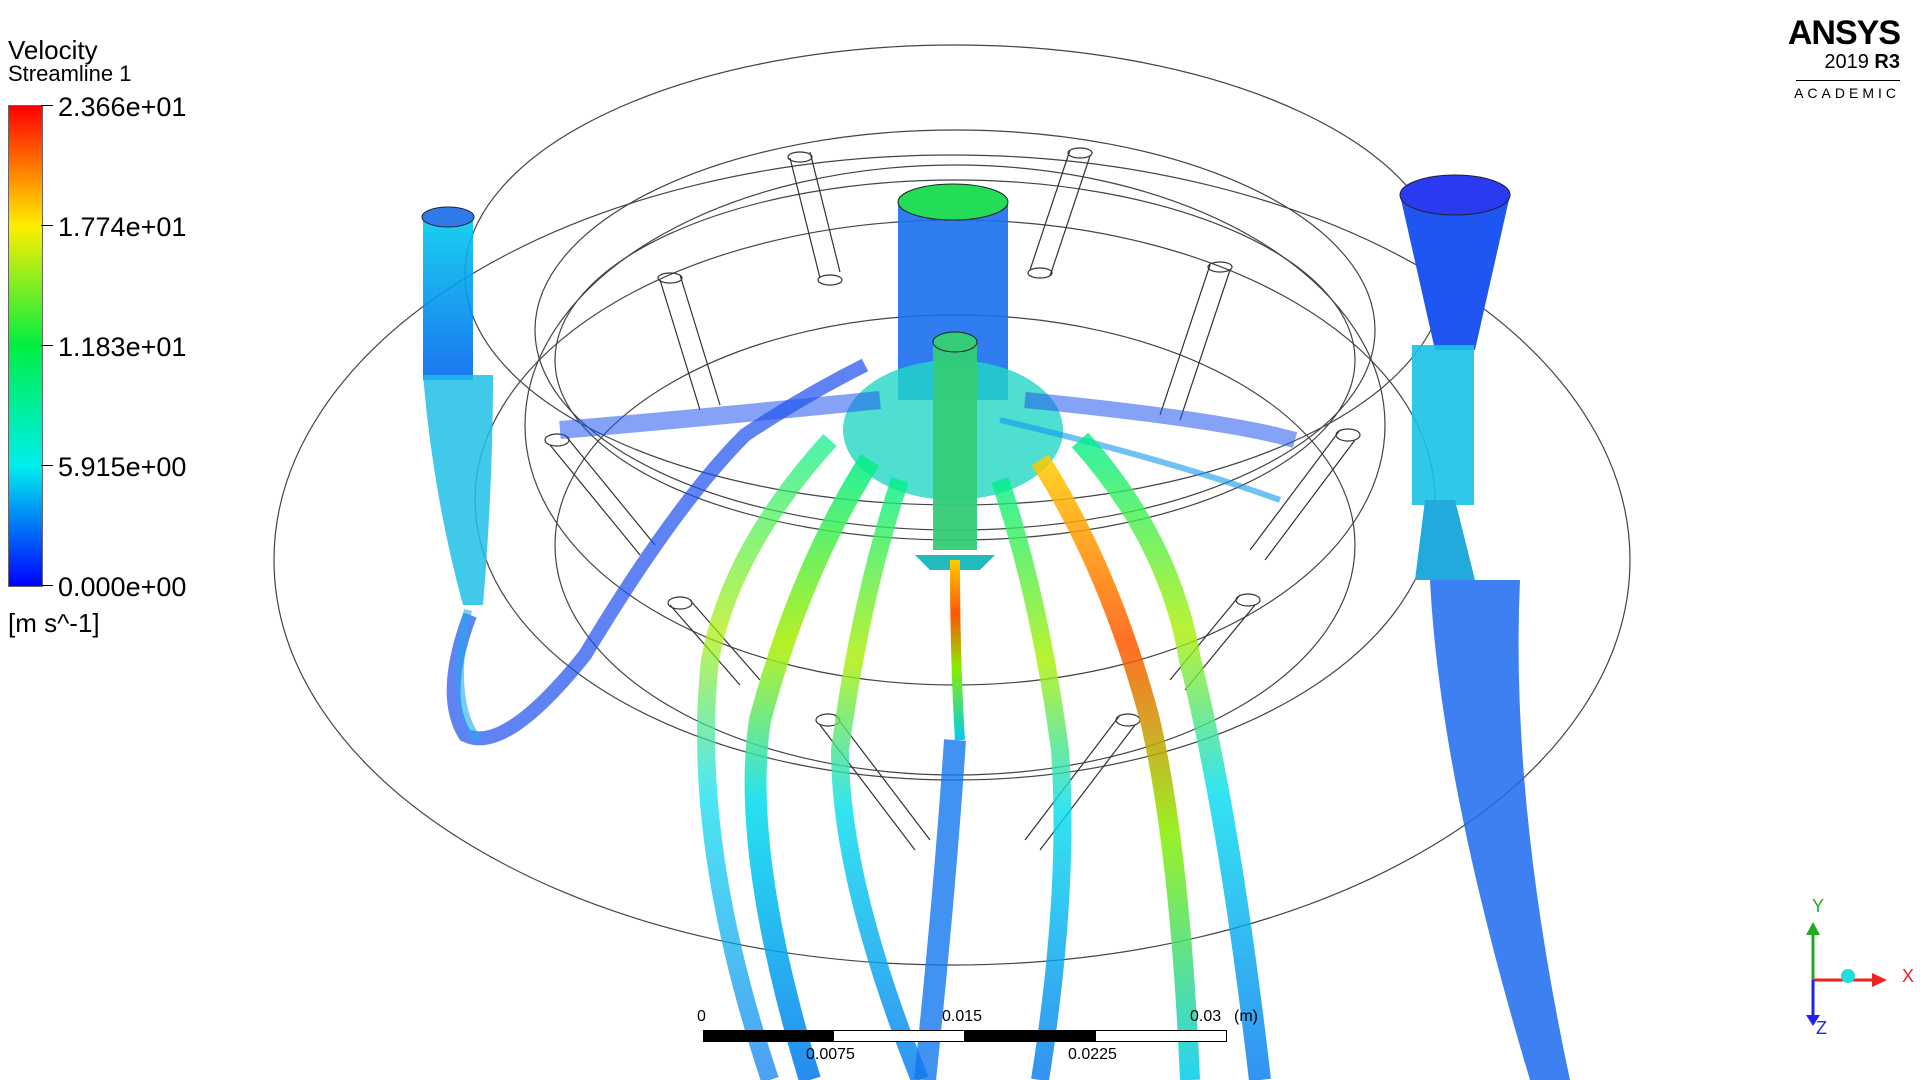 The image size is (1920, 1080). I want to click on legend-colorbar, so click(25, 346).